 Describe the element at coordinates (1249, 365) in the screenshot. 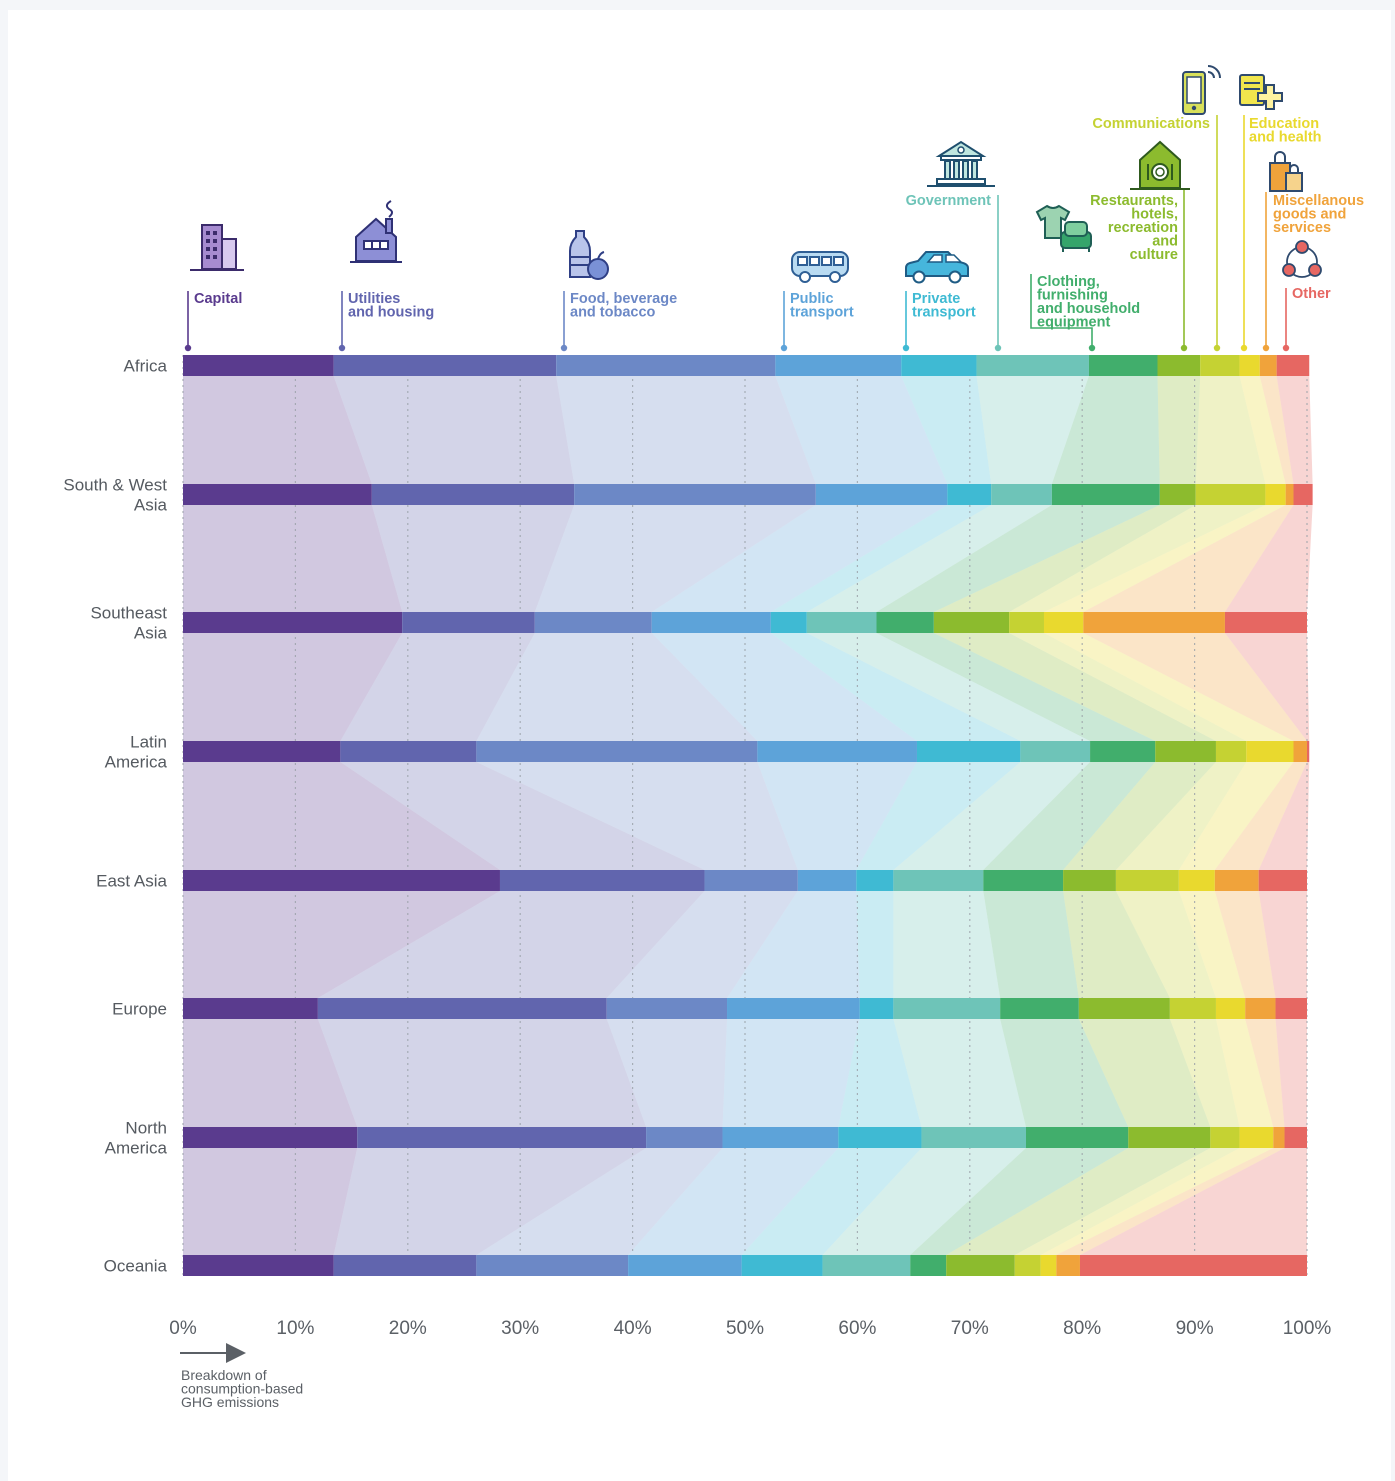

I see `bar-segment-africa-education-and-health` at that location.